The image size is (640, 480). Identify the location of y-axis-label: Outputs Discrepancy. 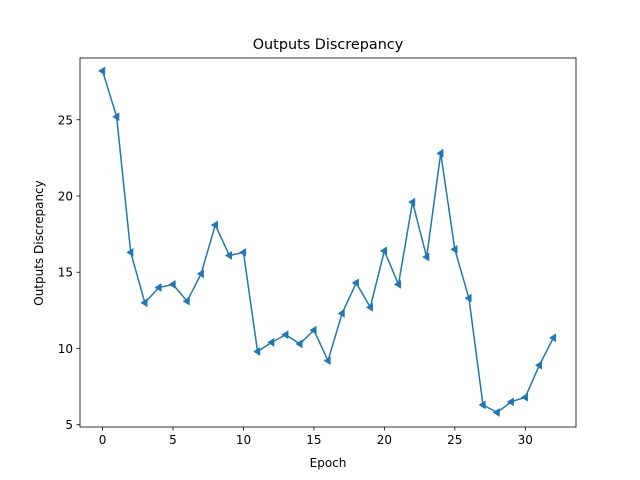
(39, 243).